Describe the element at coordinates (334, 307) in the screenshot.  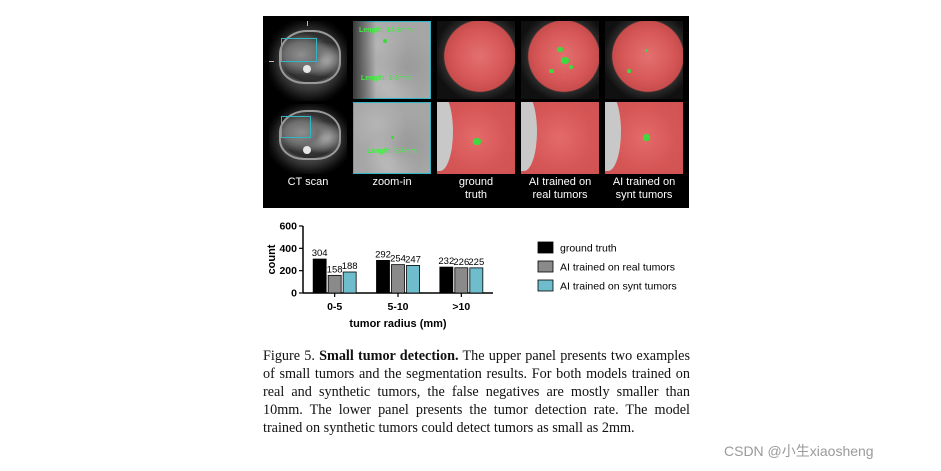
I see `x-tick-label: 0-5` at that location.